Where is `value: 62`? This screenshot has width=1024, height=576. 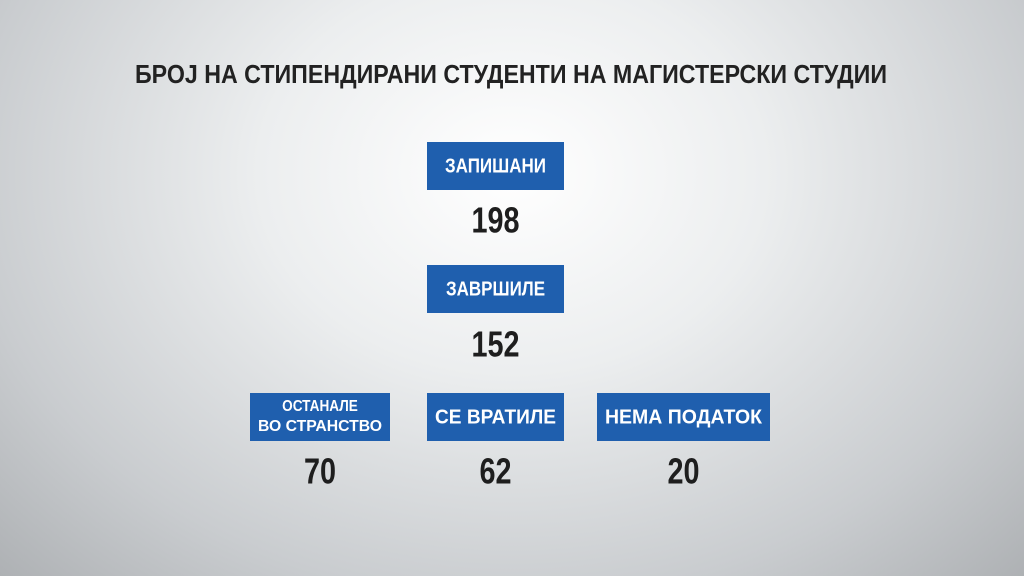 value: 62 is located at coordinates (495, 471).